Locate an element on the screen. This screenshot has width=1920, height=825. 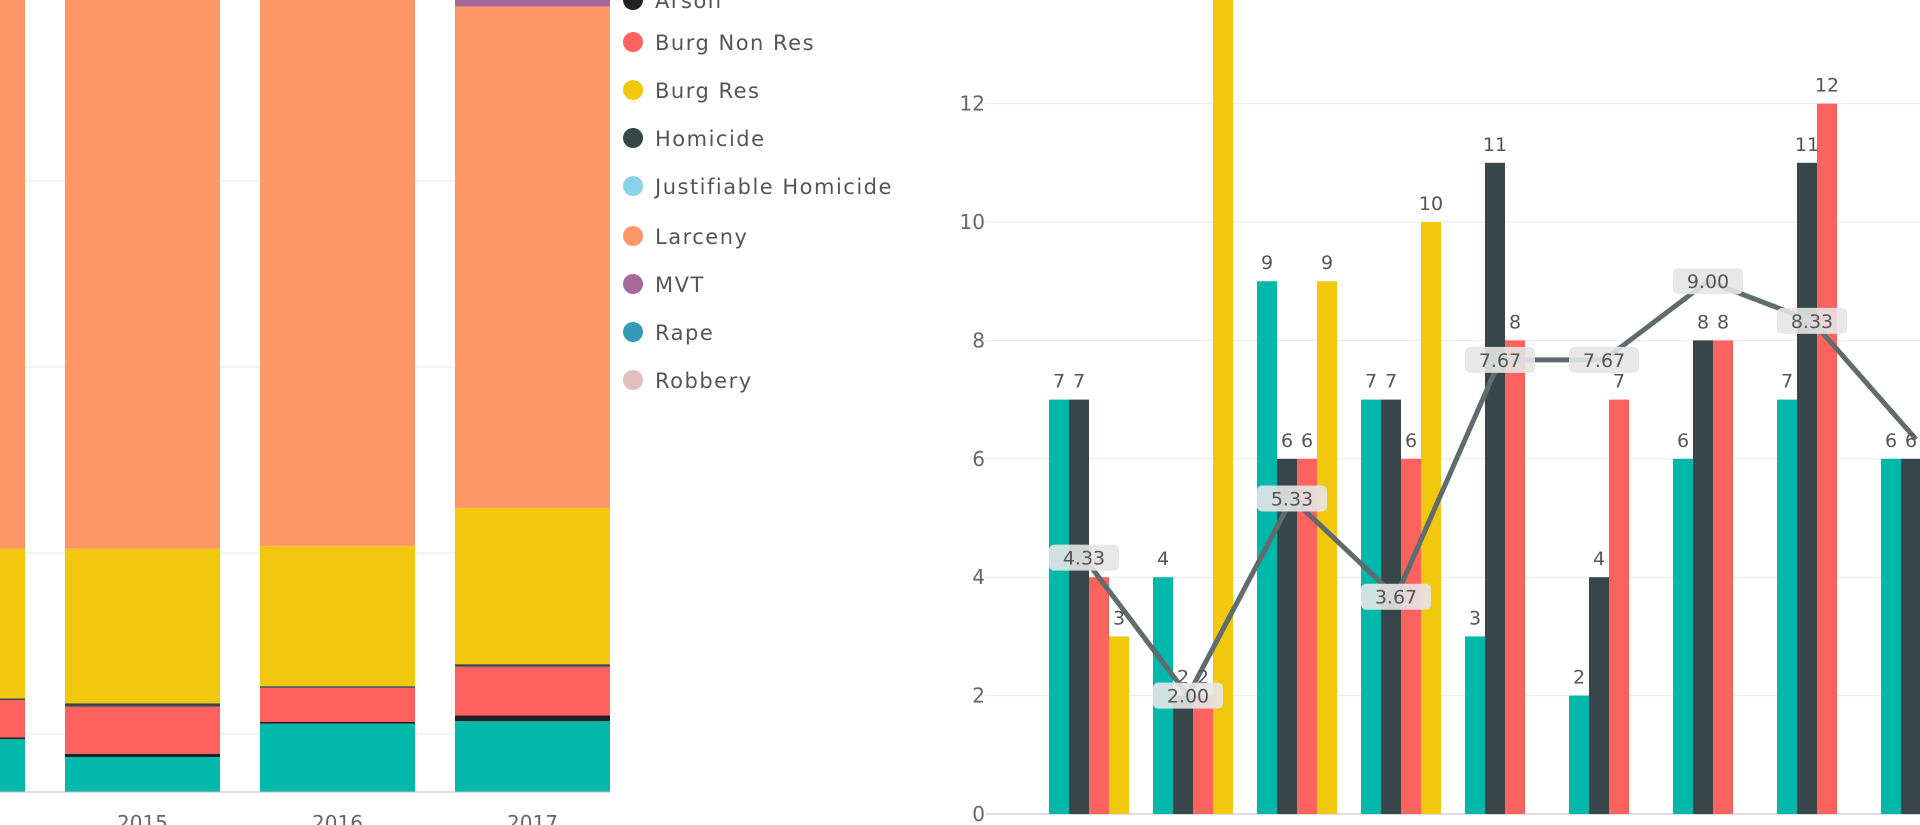
legend-item-mvt: MVT is located at coordinates (770, 284).